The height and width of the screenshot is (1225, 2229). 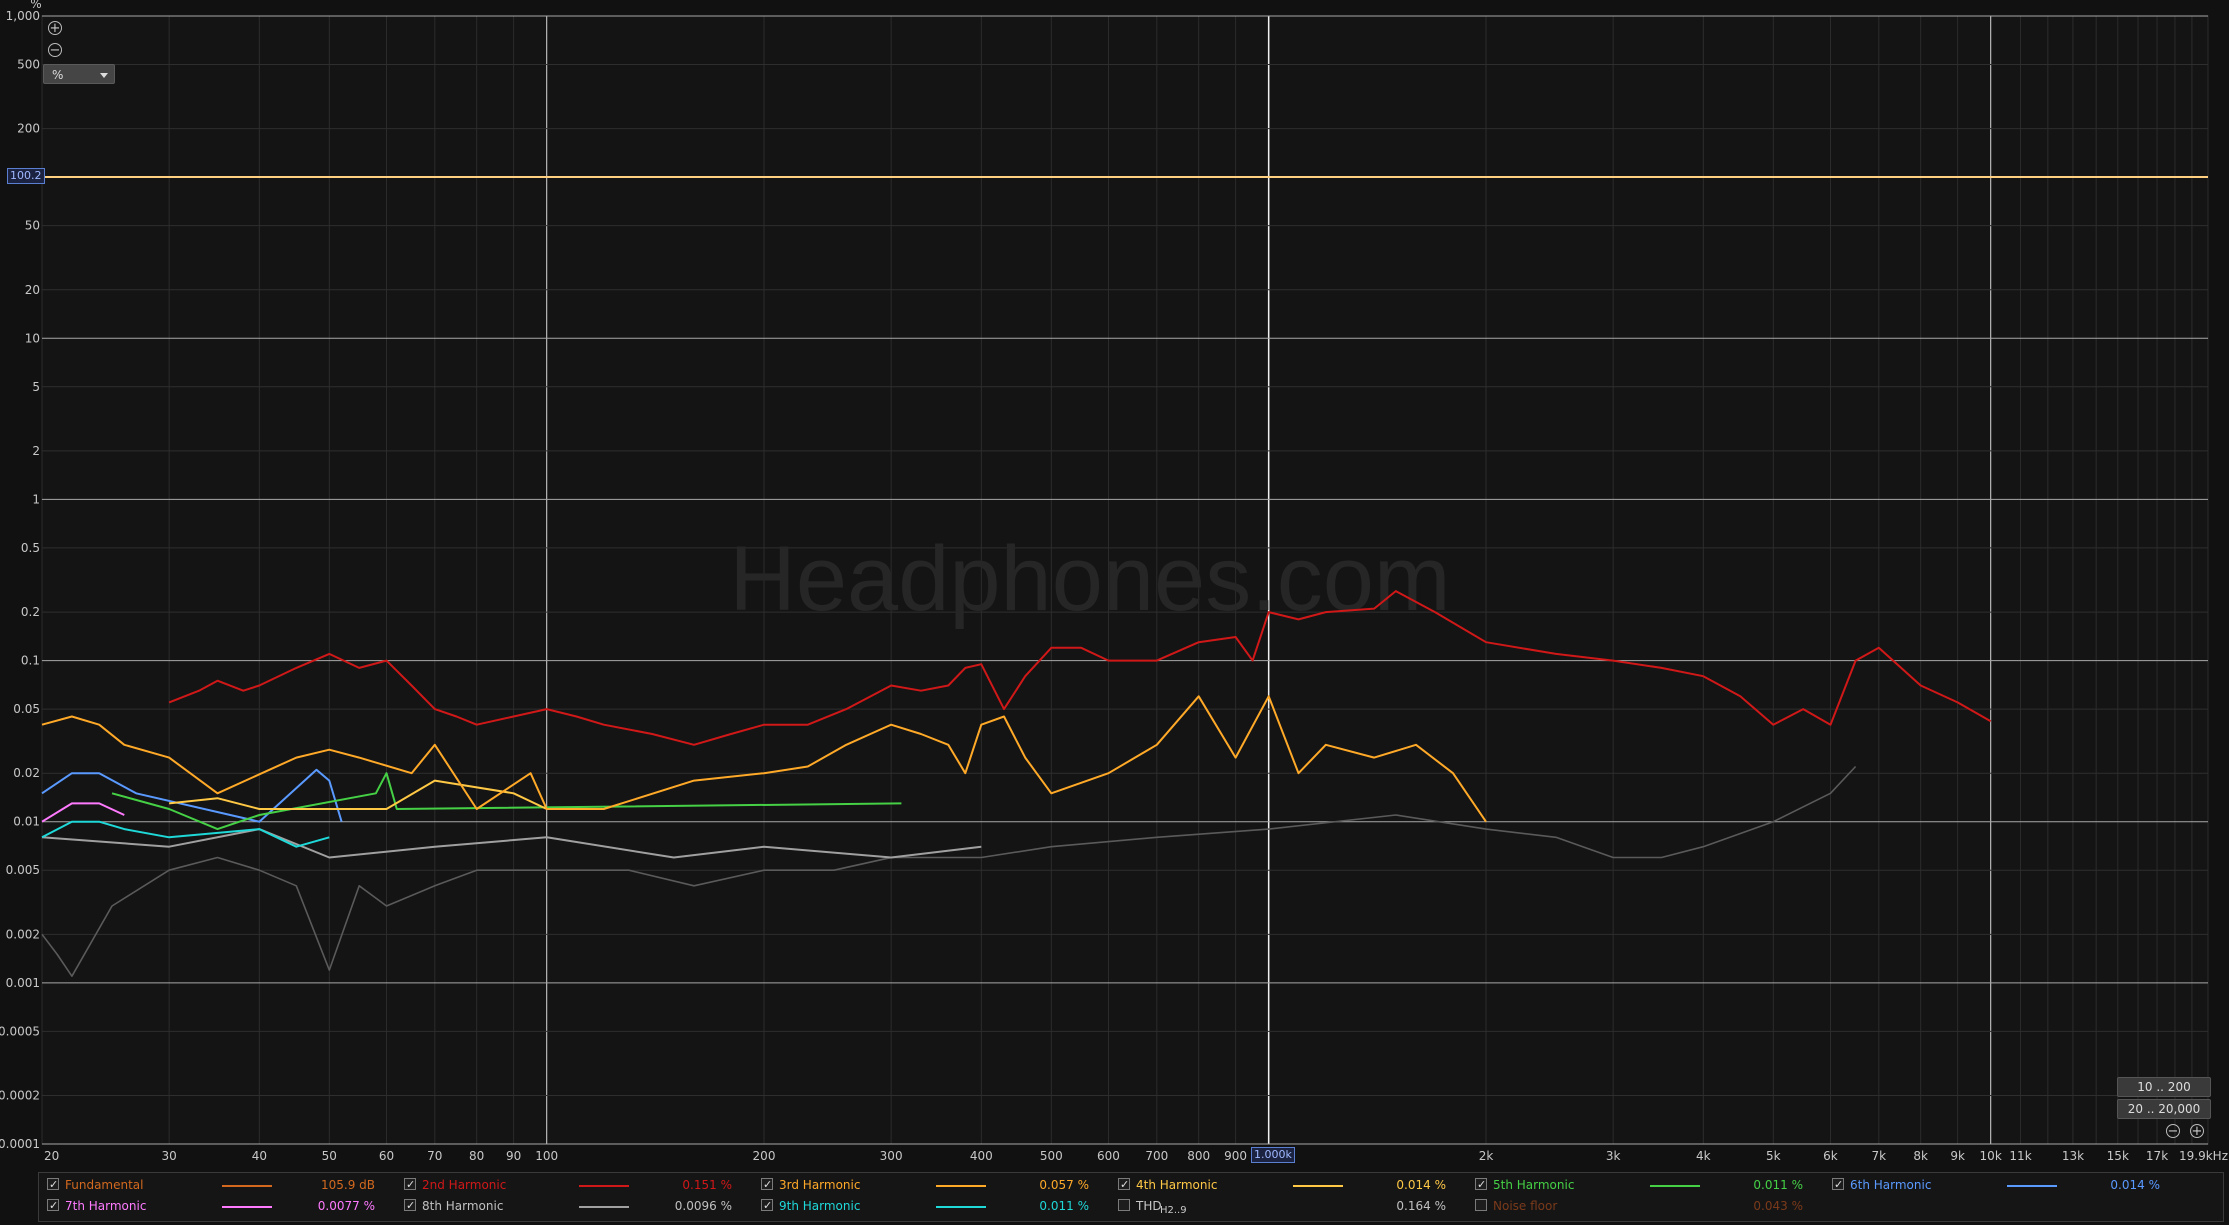 What do you see at coordinates (2118, 1156) in the screenshot?
I see `x-tick-label: 15k` at bounding box center [2118, 1156].